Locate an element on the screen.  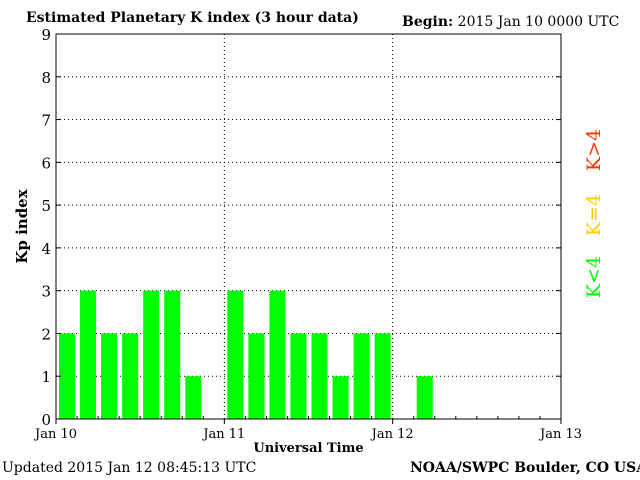
begin-timestamp: Begin: 2015 Jan 10 0000 UTC is located at coordinates (510, 22).